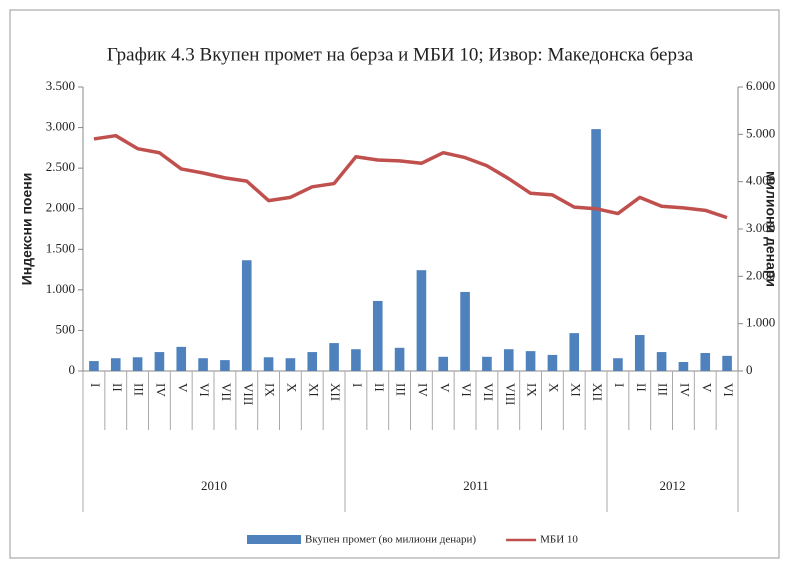 The height and width of the screenshot is (569, 789). What do you see at coordinates (60, 126) in the screenshot?
I see `y-tick-label: 3.000` at bounding box center [60, 126].